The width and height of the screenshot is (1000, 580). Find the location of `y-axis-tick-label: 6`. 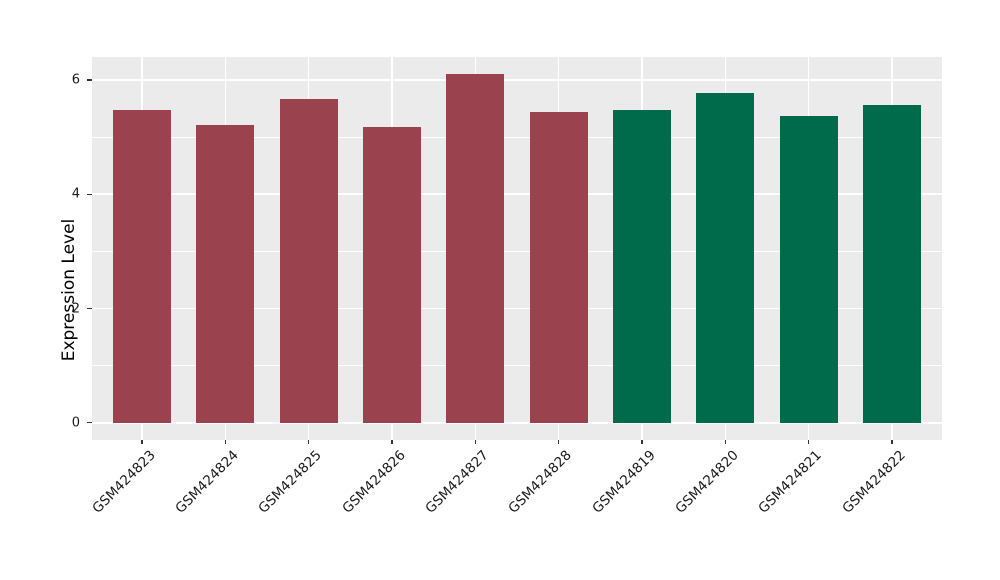

y-axis-tick-label: 6 is located at coordinates (75, 80).